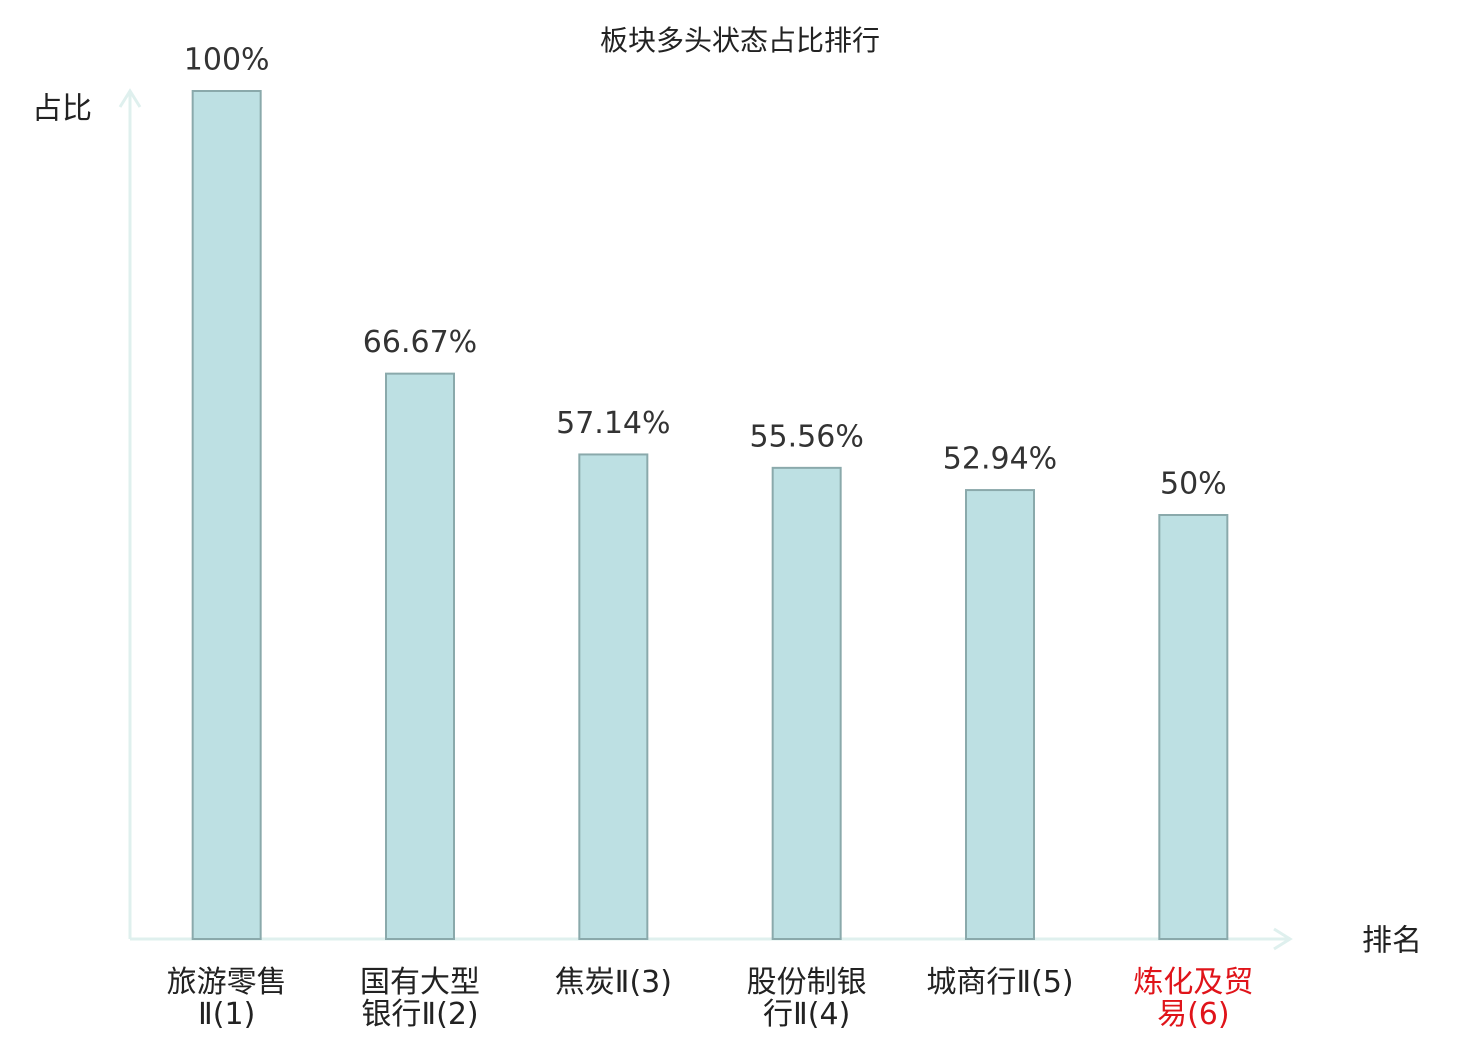 The width and height of the screenshot is (1480, 1040). What do you see at coordinates (1193, 484) in the screenshot?
I see `value-label: 50%` at bounding box center [1193, 484].